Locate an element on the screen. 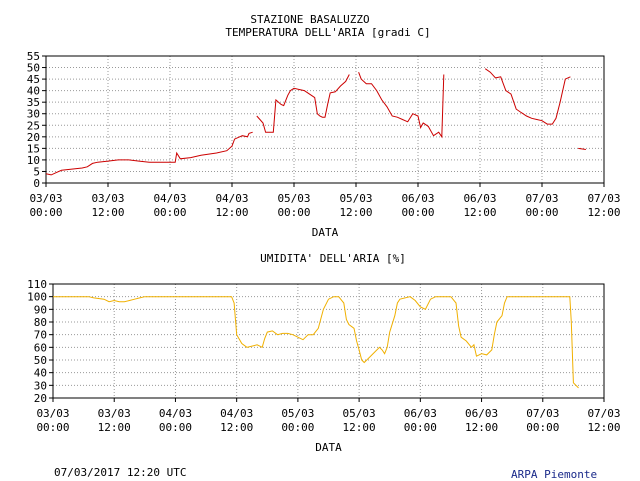  temp-y-tick-label: 25 is located at coordinates (33, 125).